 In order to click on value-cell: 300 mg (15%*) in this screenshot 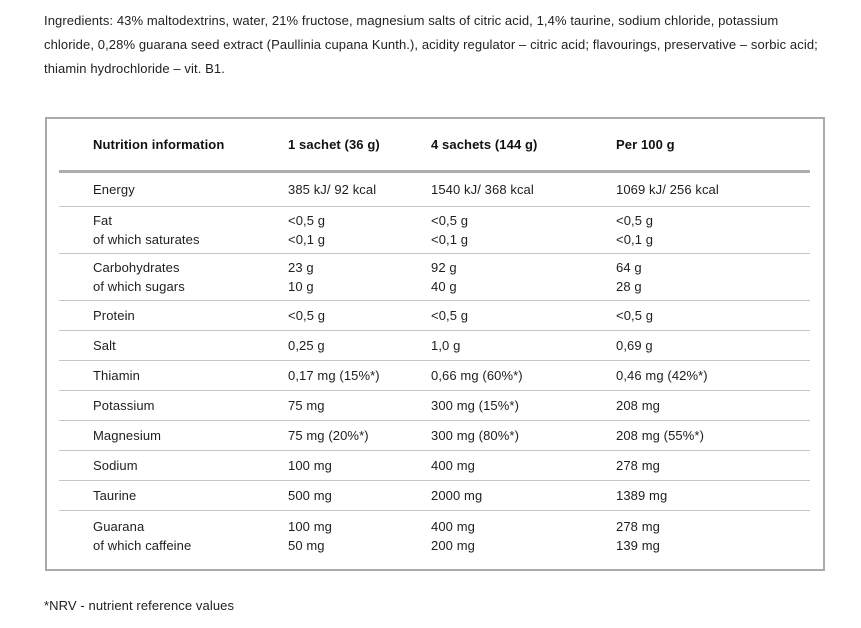, I will do `click(475, 405)`.